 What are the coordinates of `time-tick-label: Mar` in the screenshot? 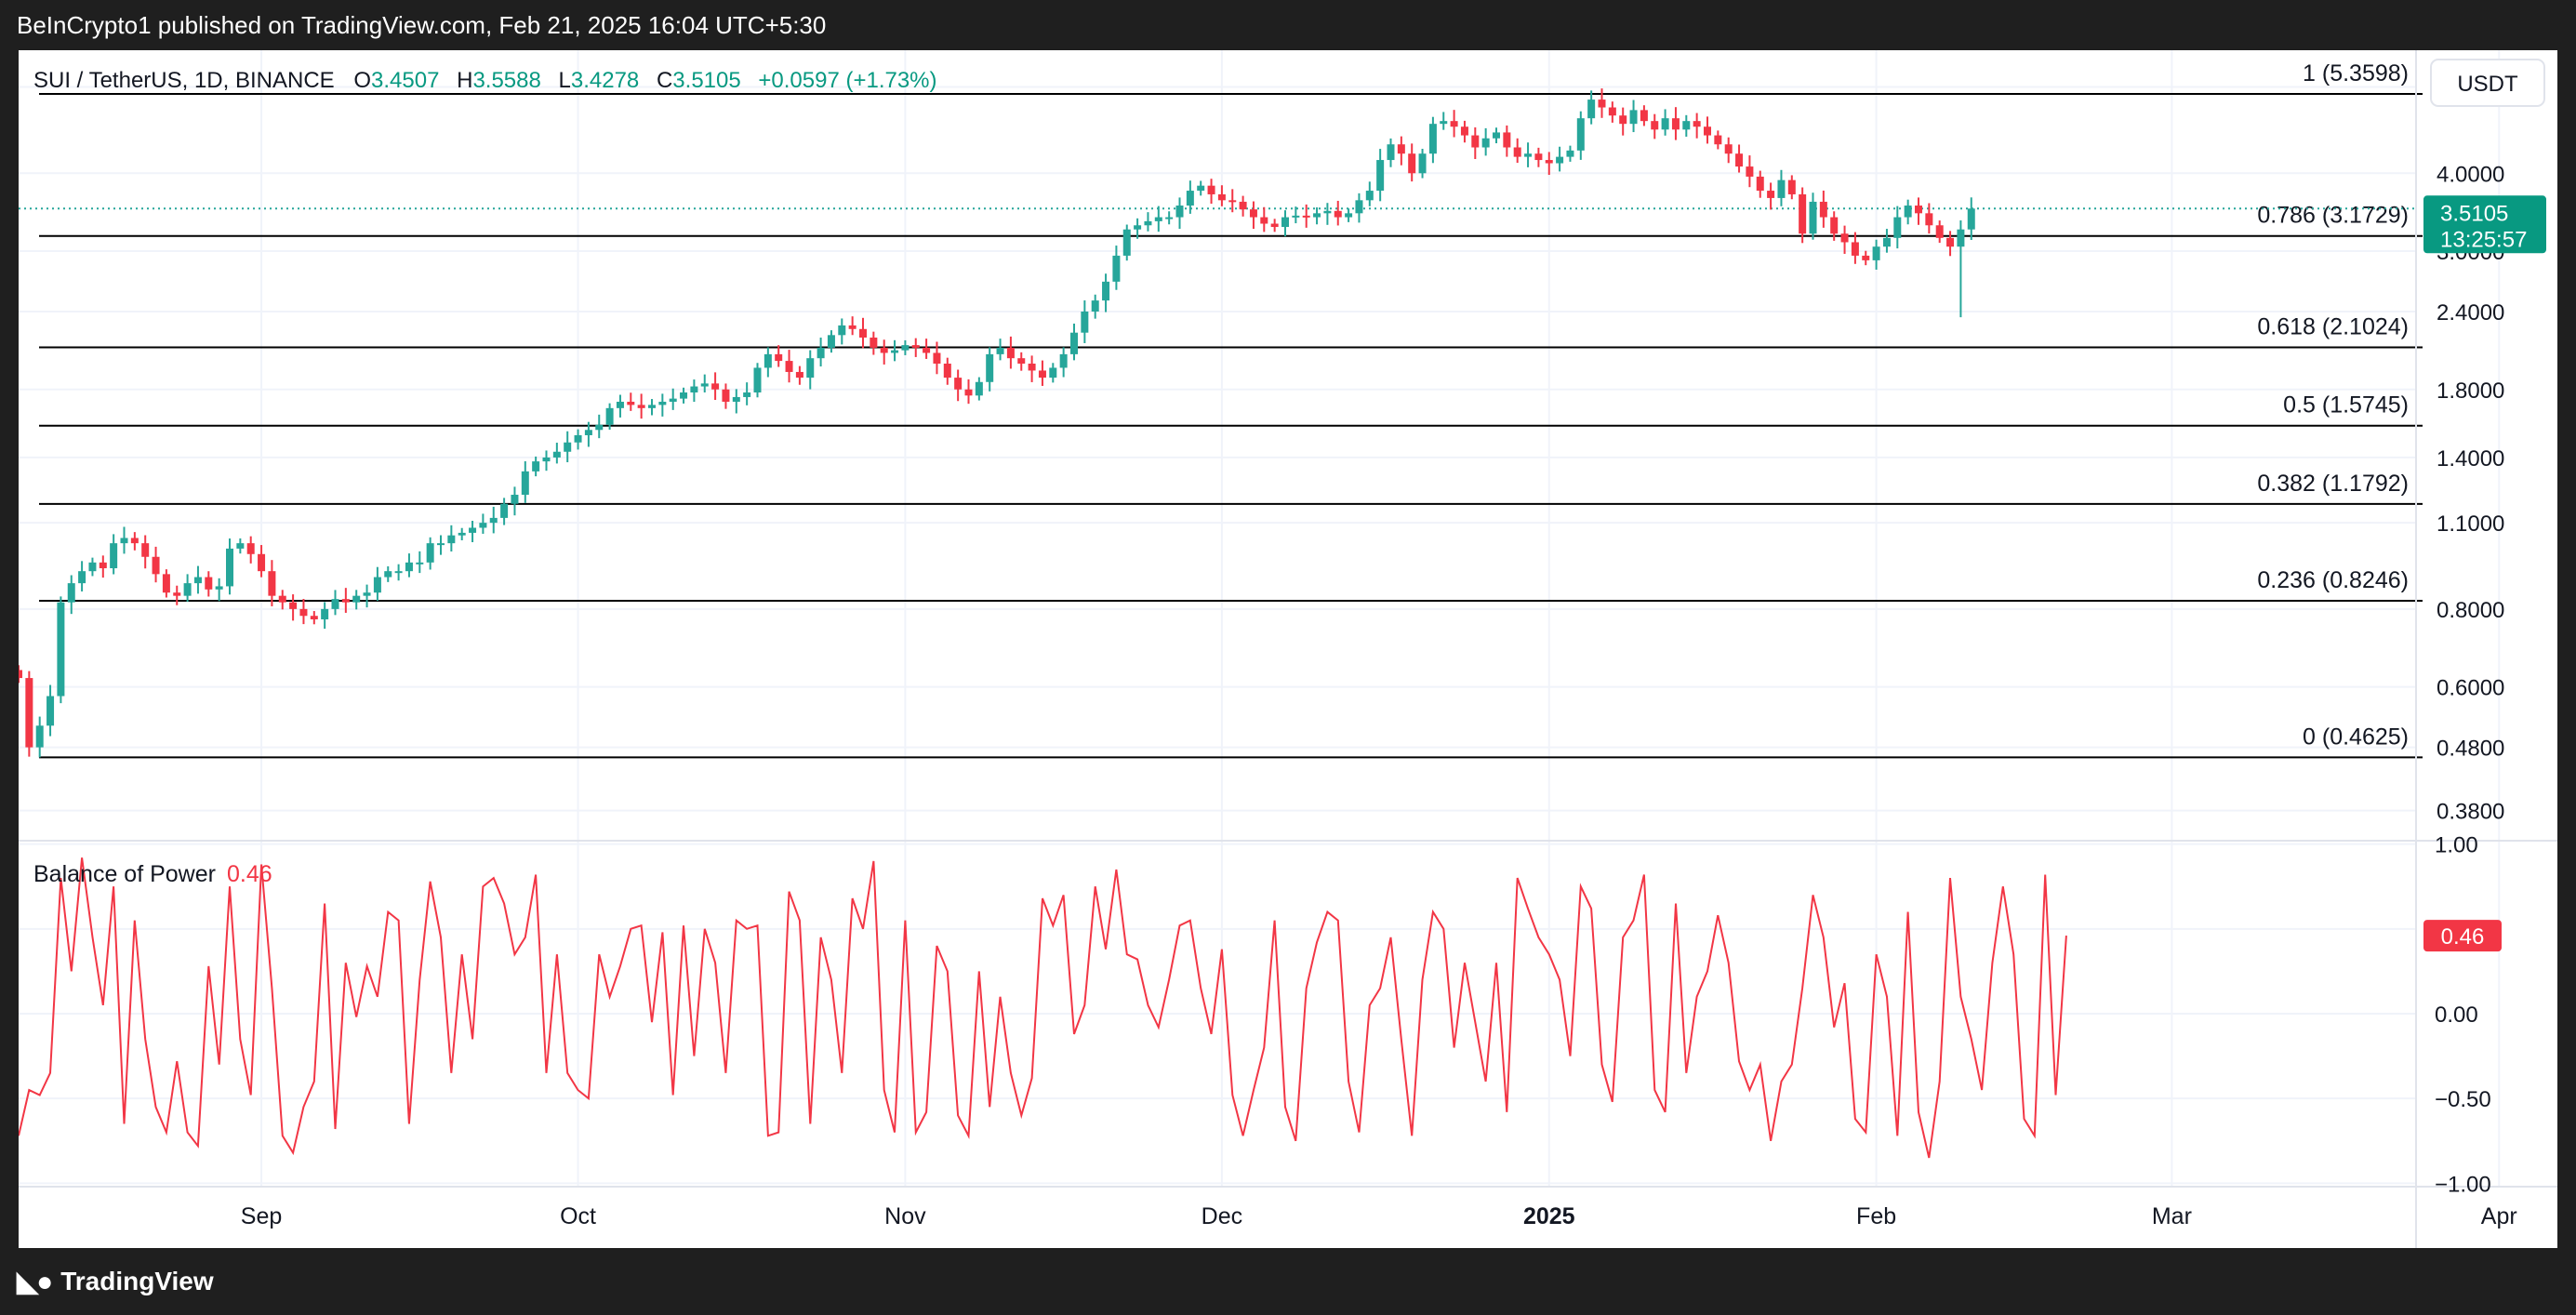 It's located at (2172, 1216).